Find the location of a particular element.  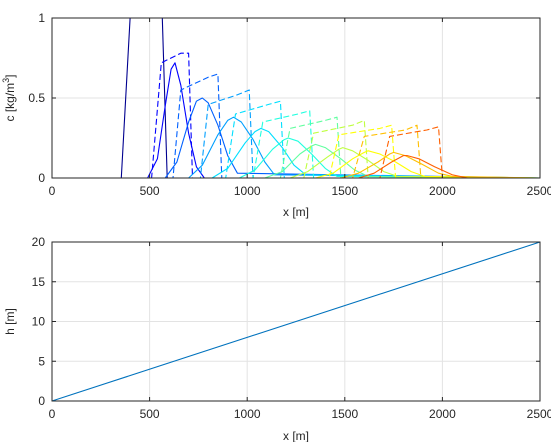

y-tick-label: 0.5 is located at coordinates (36, 98).